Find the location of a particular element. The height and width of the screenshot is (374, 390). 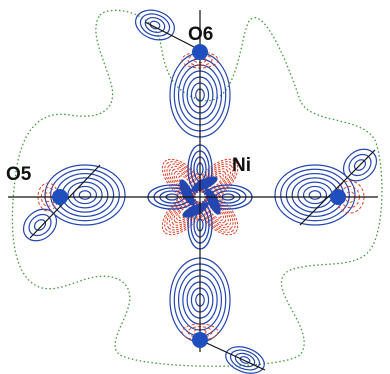

label-ni: Ni is located at coordinates (241, 165).